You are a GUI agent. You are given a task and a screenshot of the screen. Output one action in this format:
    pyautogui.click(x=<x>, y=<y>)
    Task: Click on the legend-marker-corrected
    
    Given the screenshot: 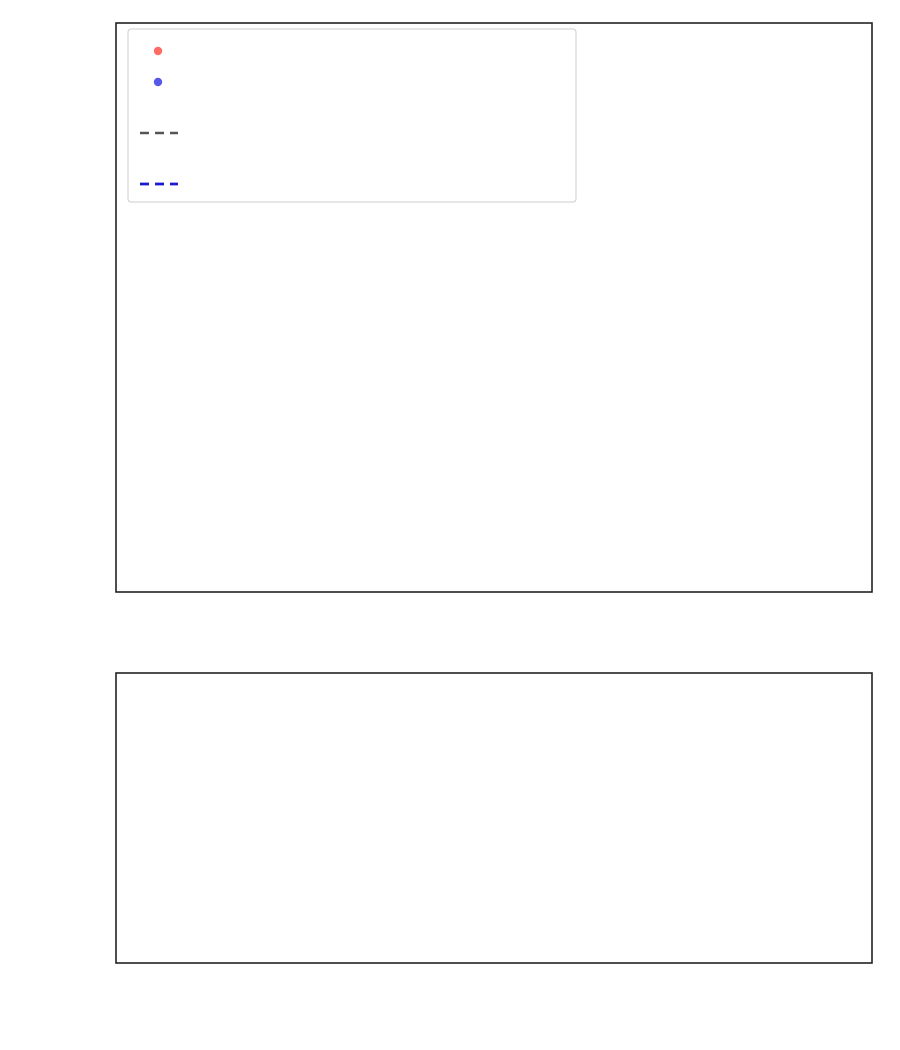 What is the action you would take?
    pyautogui.click(x=158, y=82)
    